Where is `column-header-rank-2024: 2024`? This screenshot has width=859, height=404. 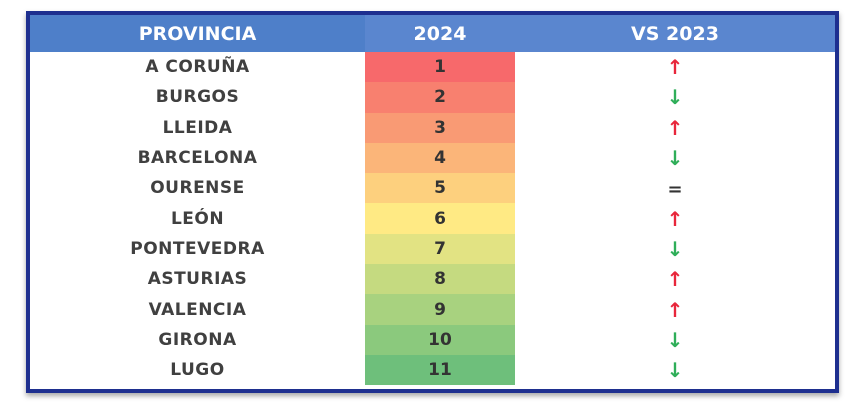 column-header-rank-2024: 2024 is located at coordinates (440, 33).